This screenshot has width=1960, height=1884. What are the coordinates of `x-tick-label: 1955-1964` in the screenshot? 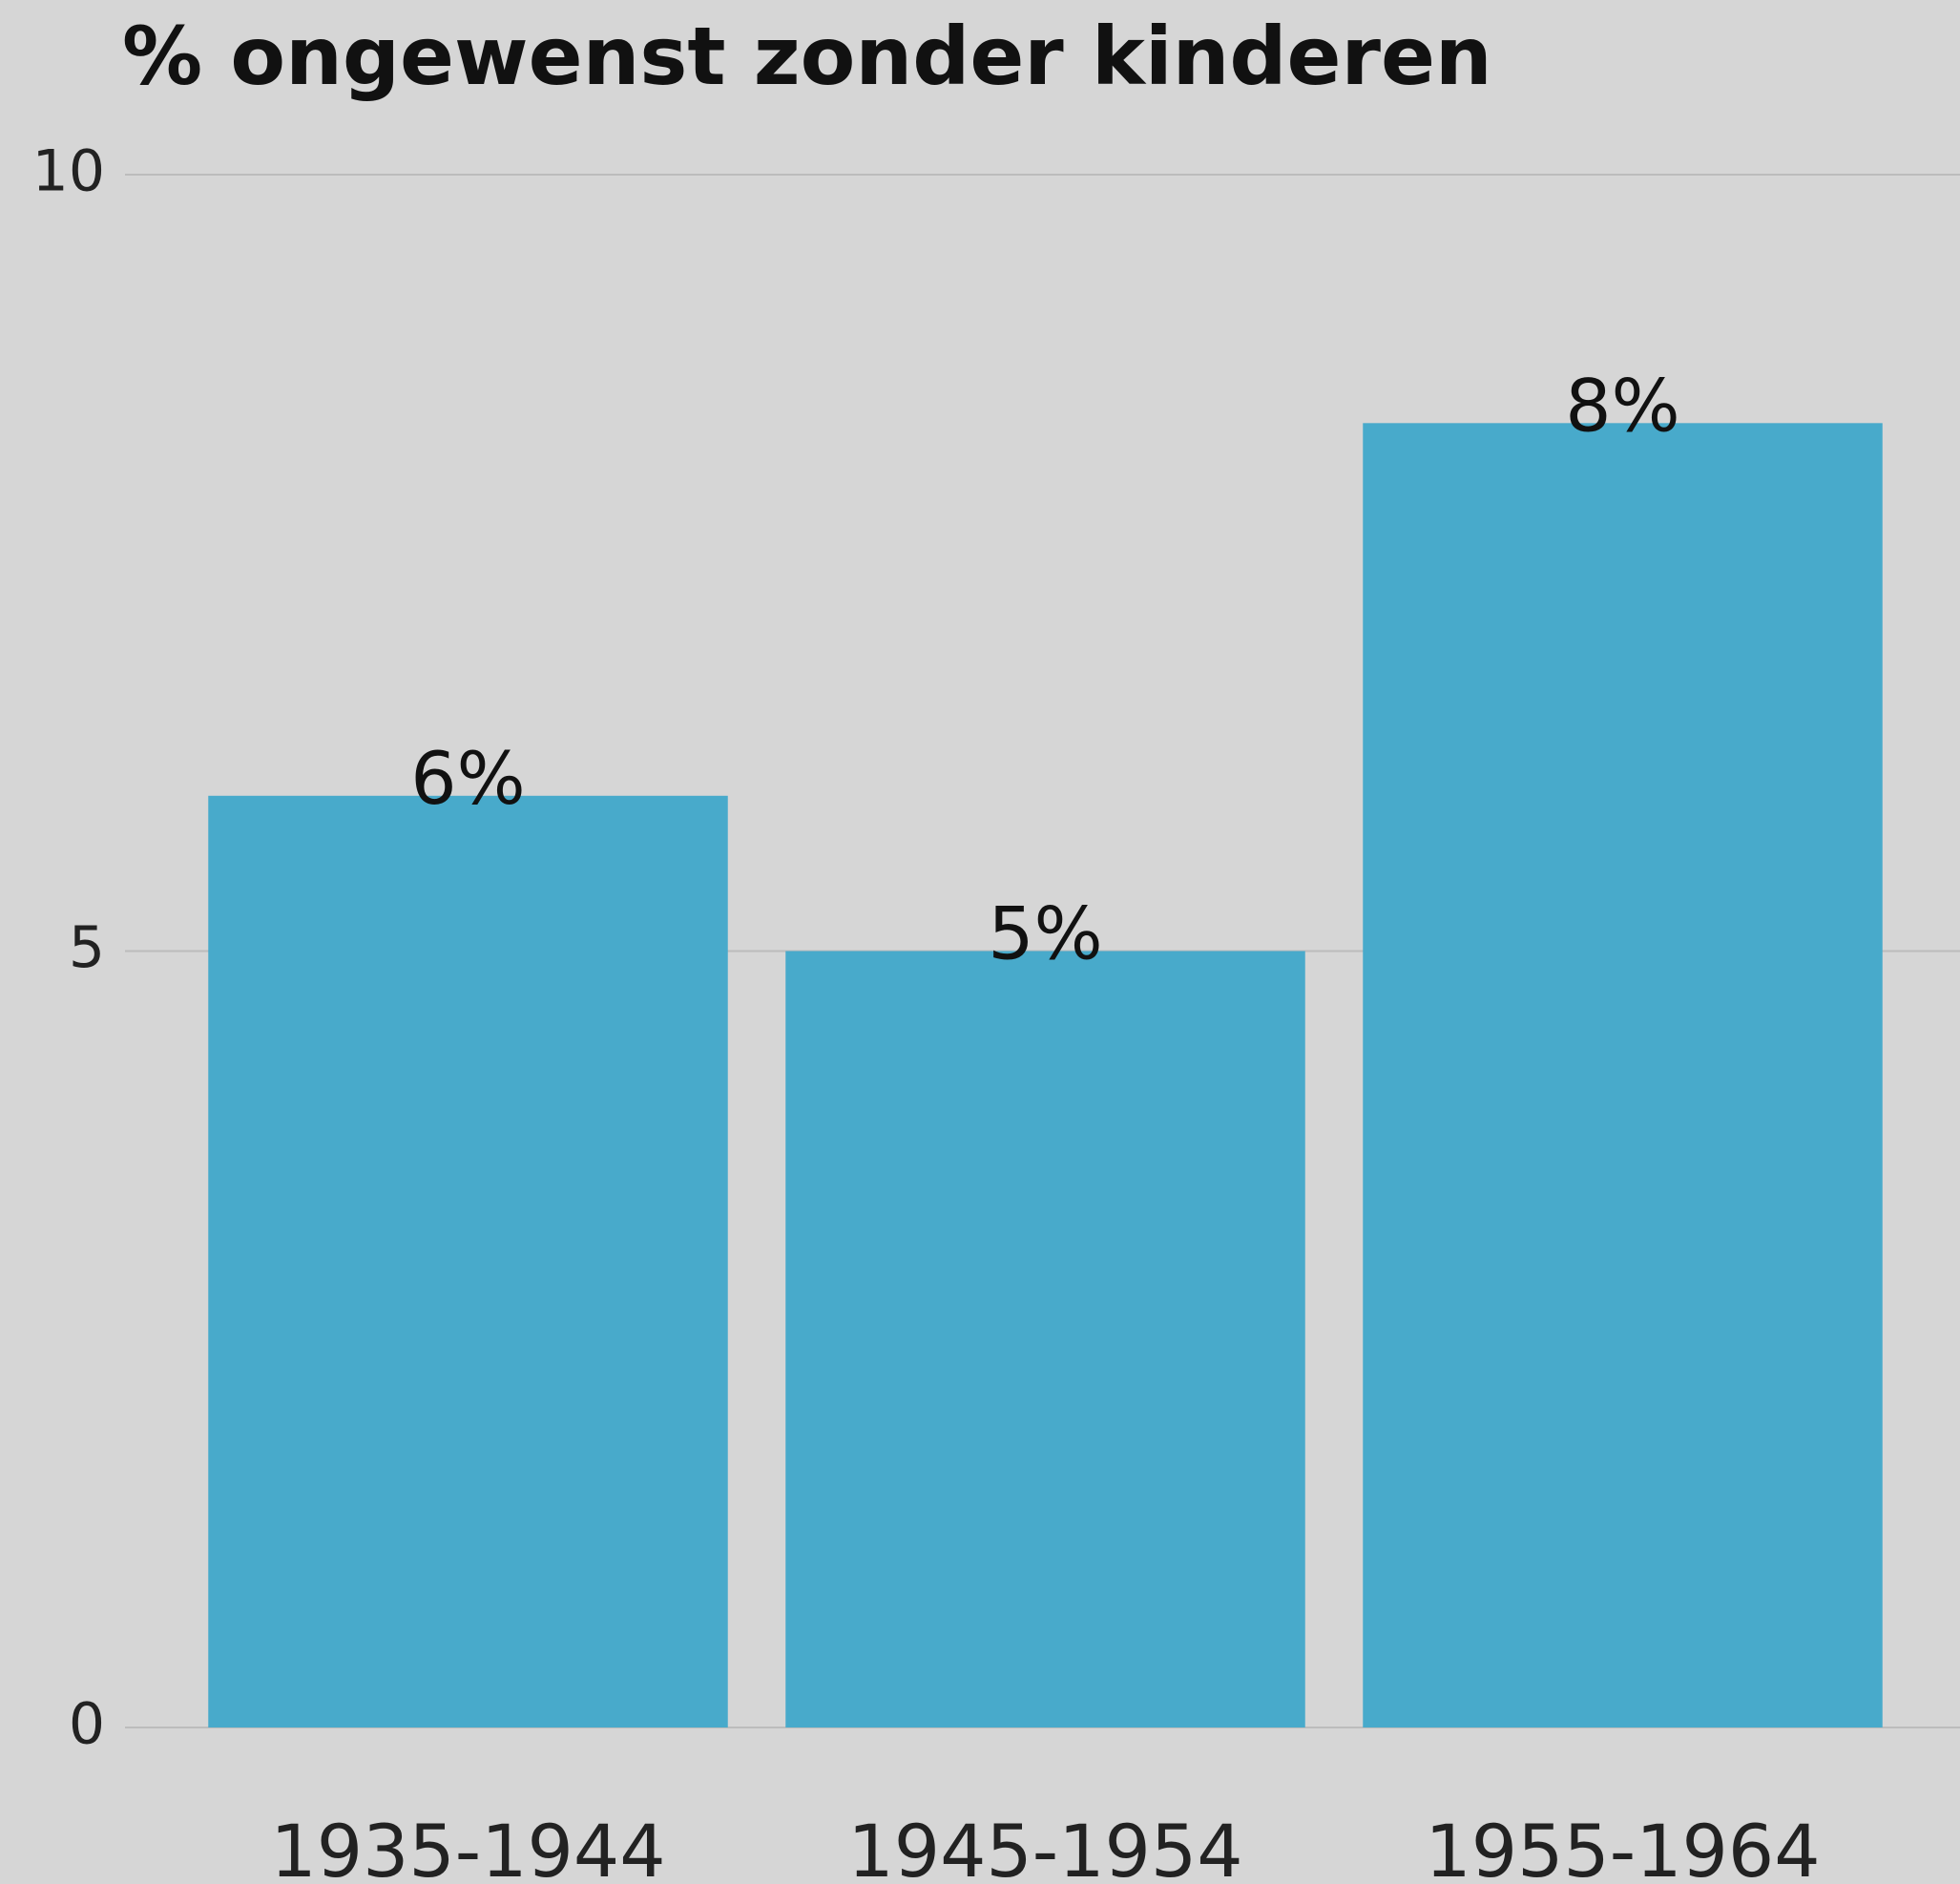 It's located at (1622, 1846).